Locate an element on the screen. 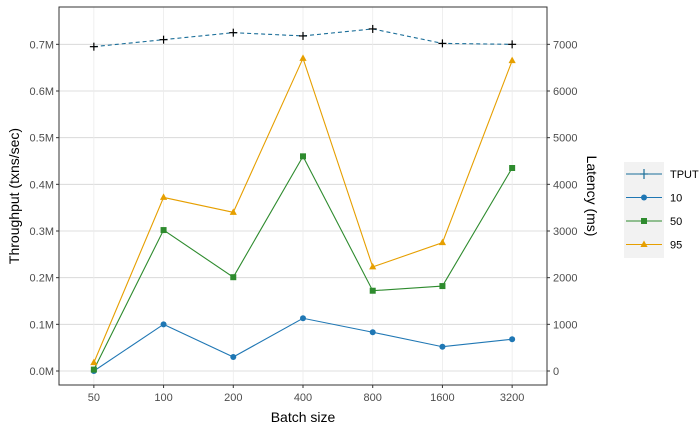 Image resolution: width=700 pixels, height=432 pixels. legend: TPUT 10 50 95 is located at coordinates (661, 210).